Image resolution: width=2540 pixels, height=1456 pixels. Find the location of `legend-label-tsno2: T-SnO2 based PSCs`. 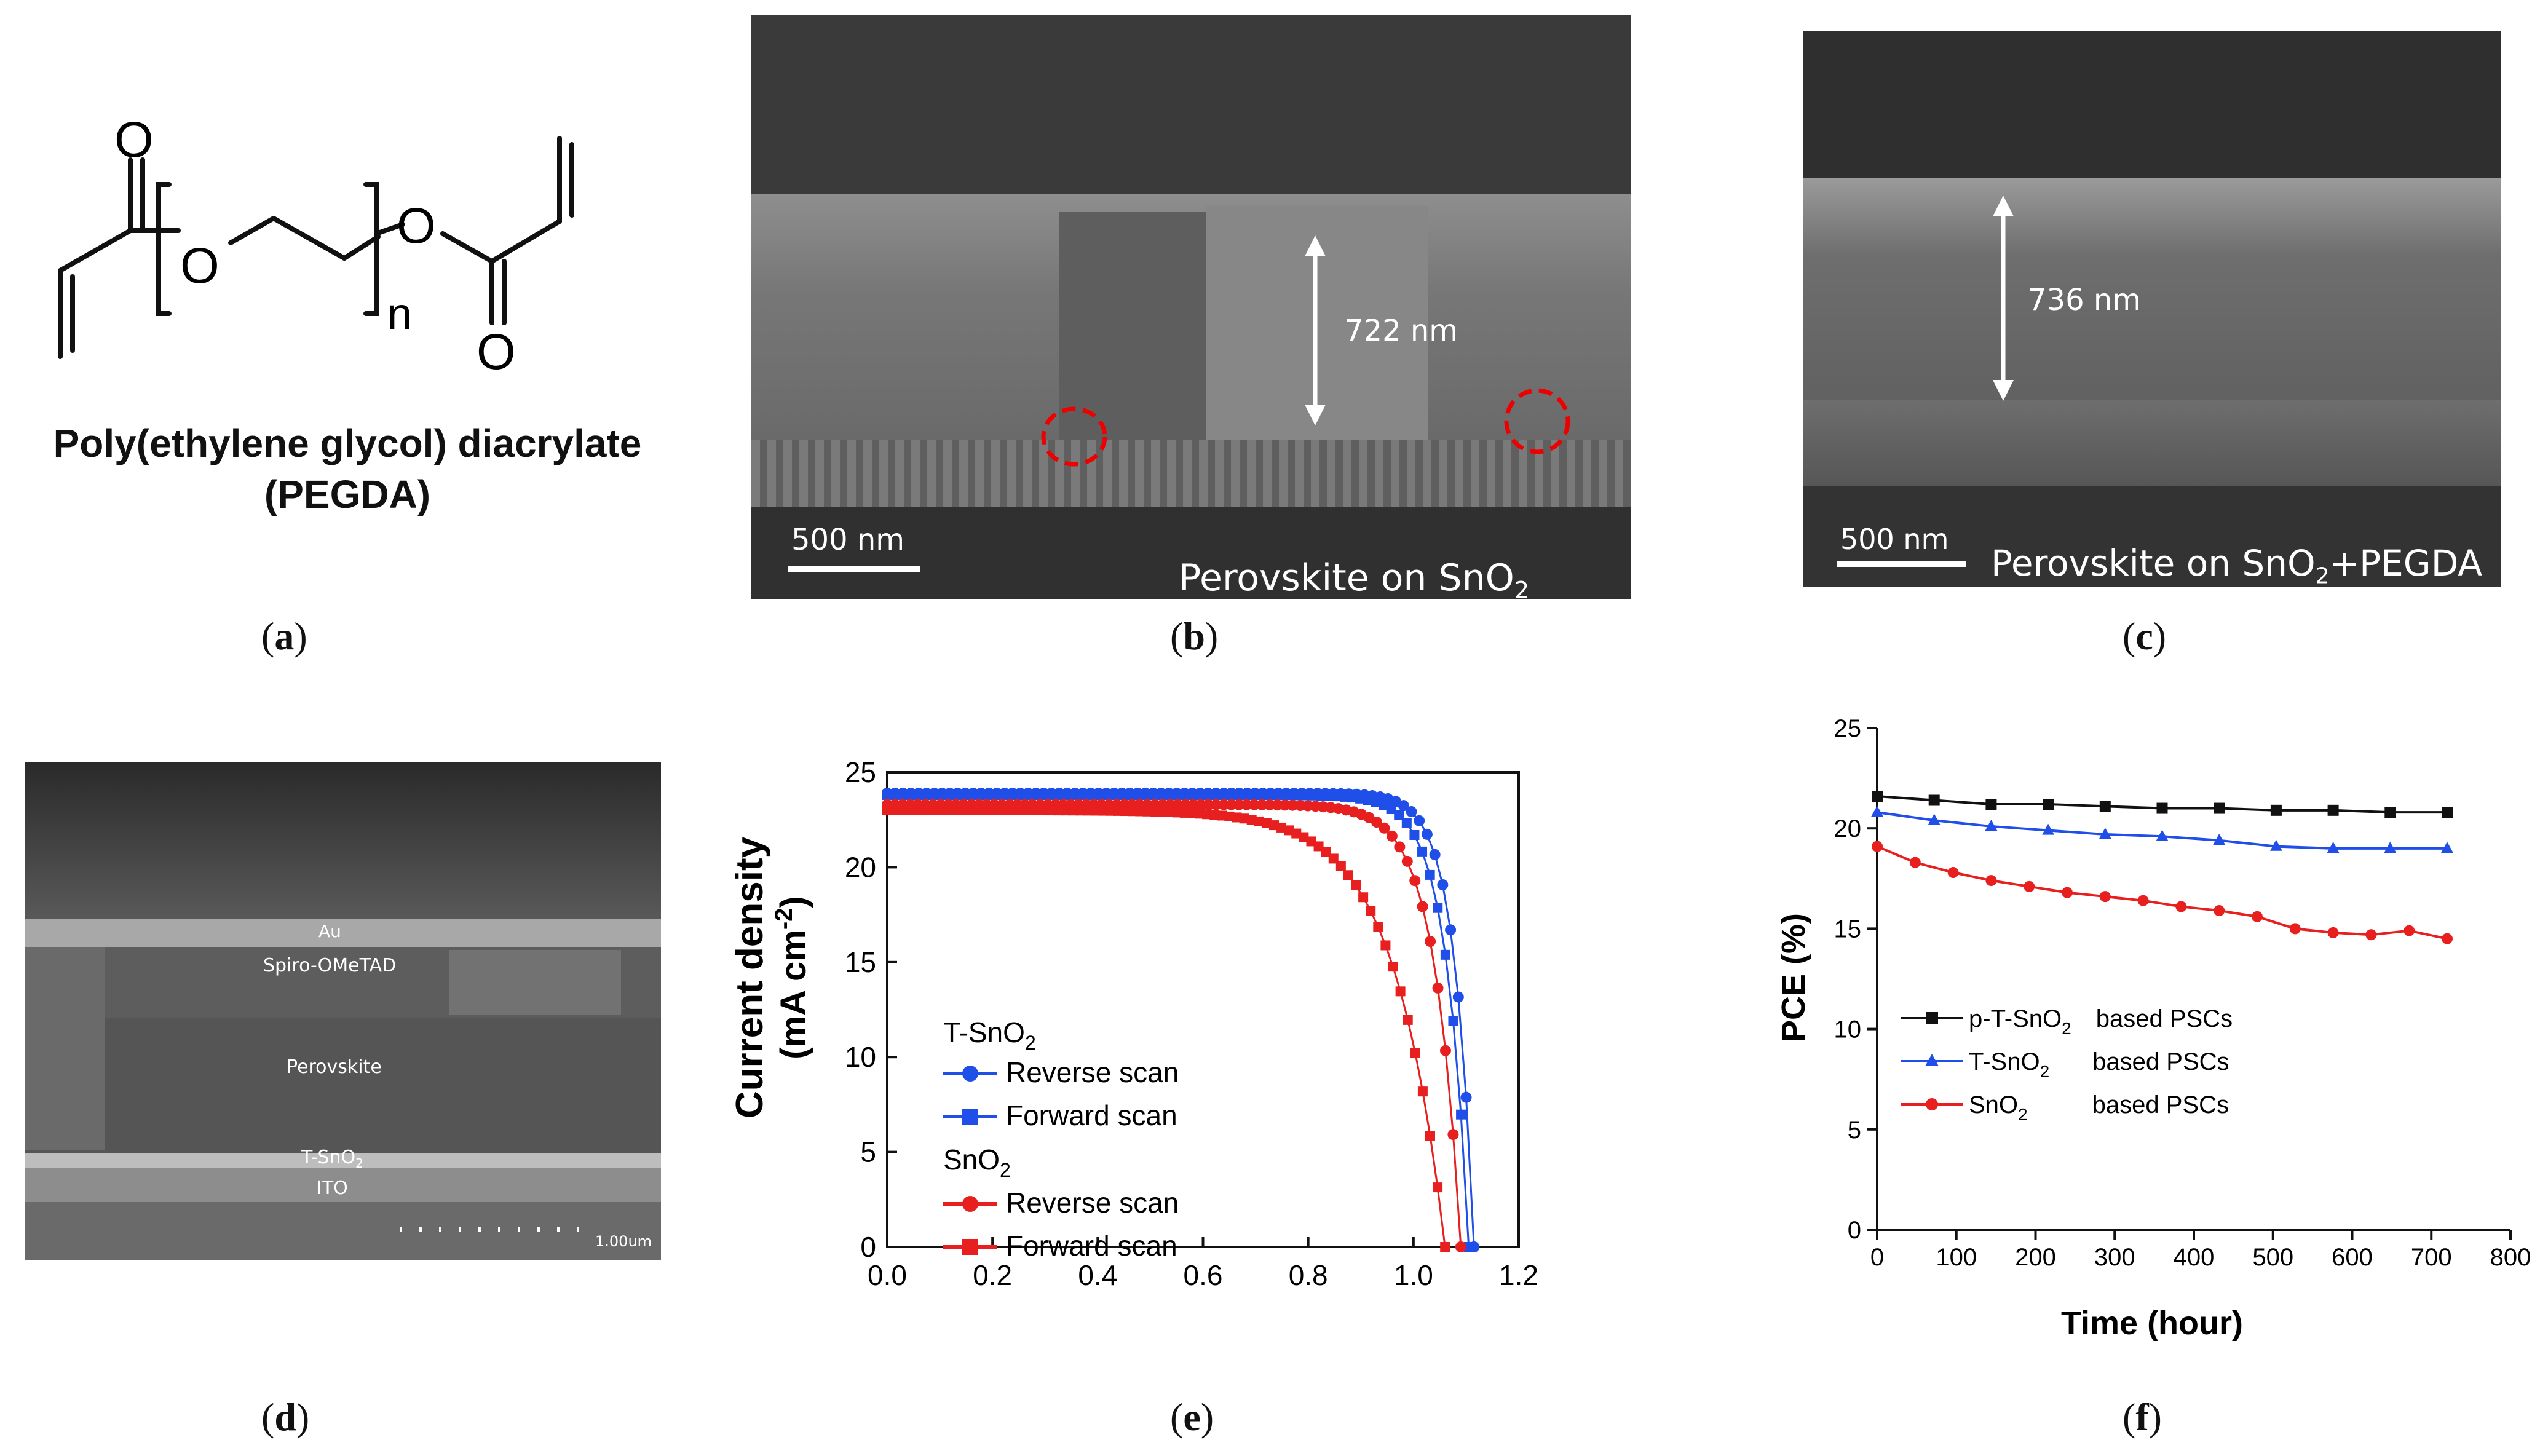

legend-label-tsno2: T-SnO2 based PSCs is located at coordinates (2099, 1065).